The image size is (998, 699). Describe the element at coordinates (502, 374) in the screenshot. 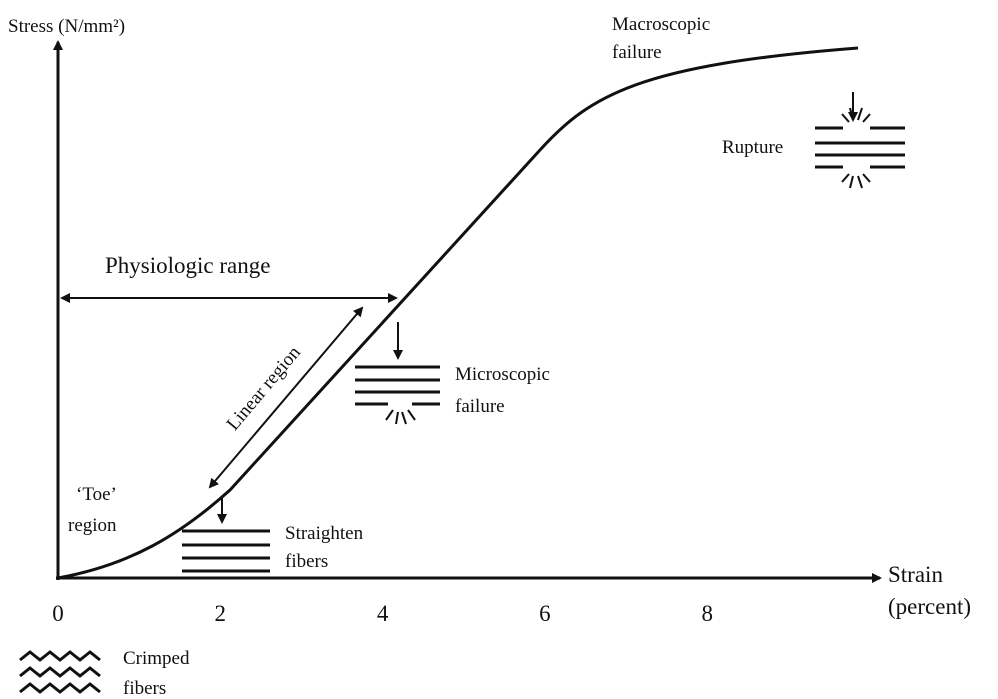

I see `annotation: Microscopic` at that location.